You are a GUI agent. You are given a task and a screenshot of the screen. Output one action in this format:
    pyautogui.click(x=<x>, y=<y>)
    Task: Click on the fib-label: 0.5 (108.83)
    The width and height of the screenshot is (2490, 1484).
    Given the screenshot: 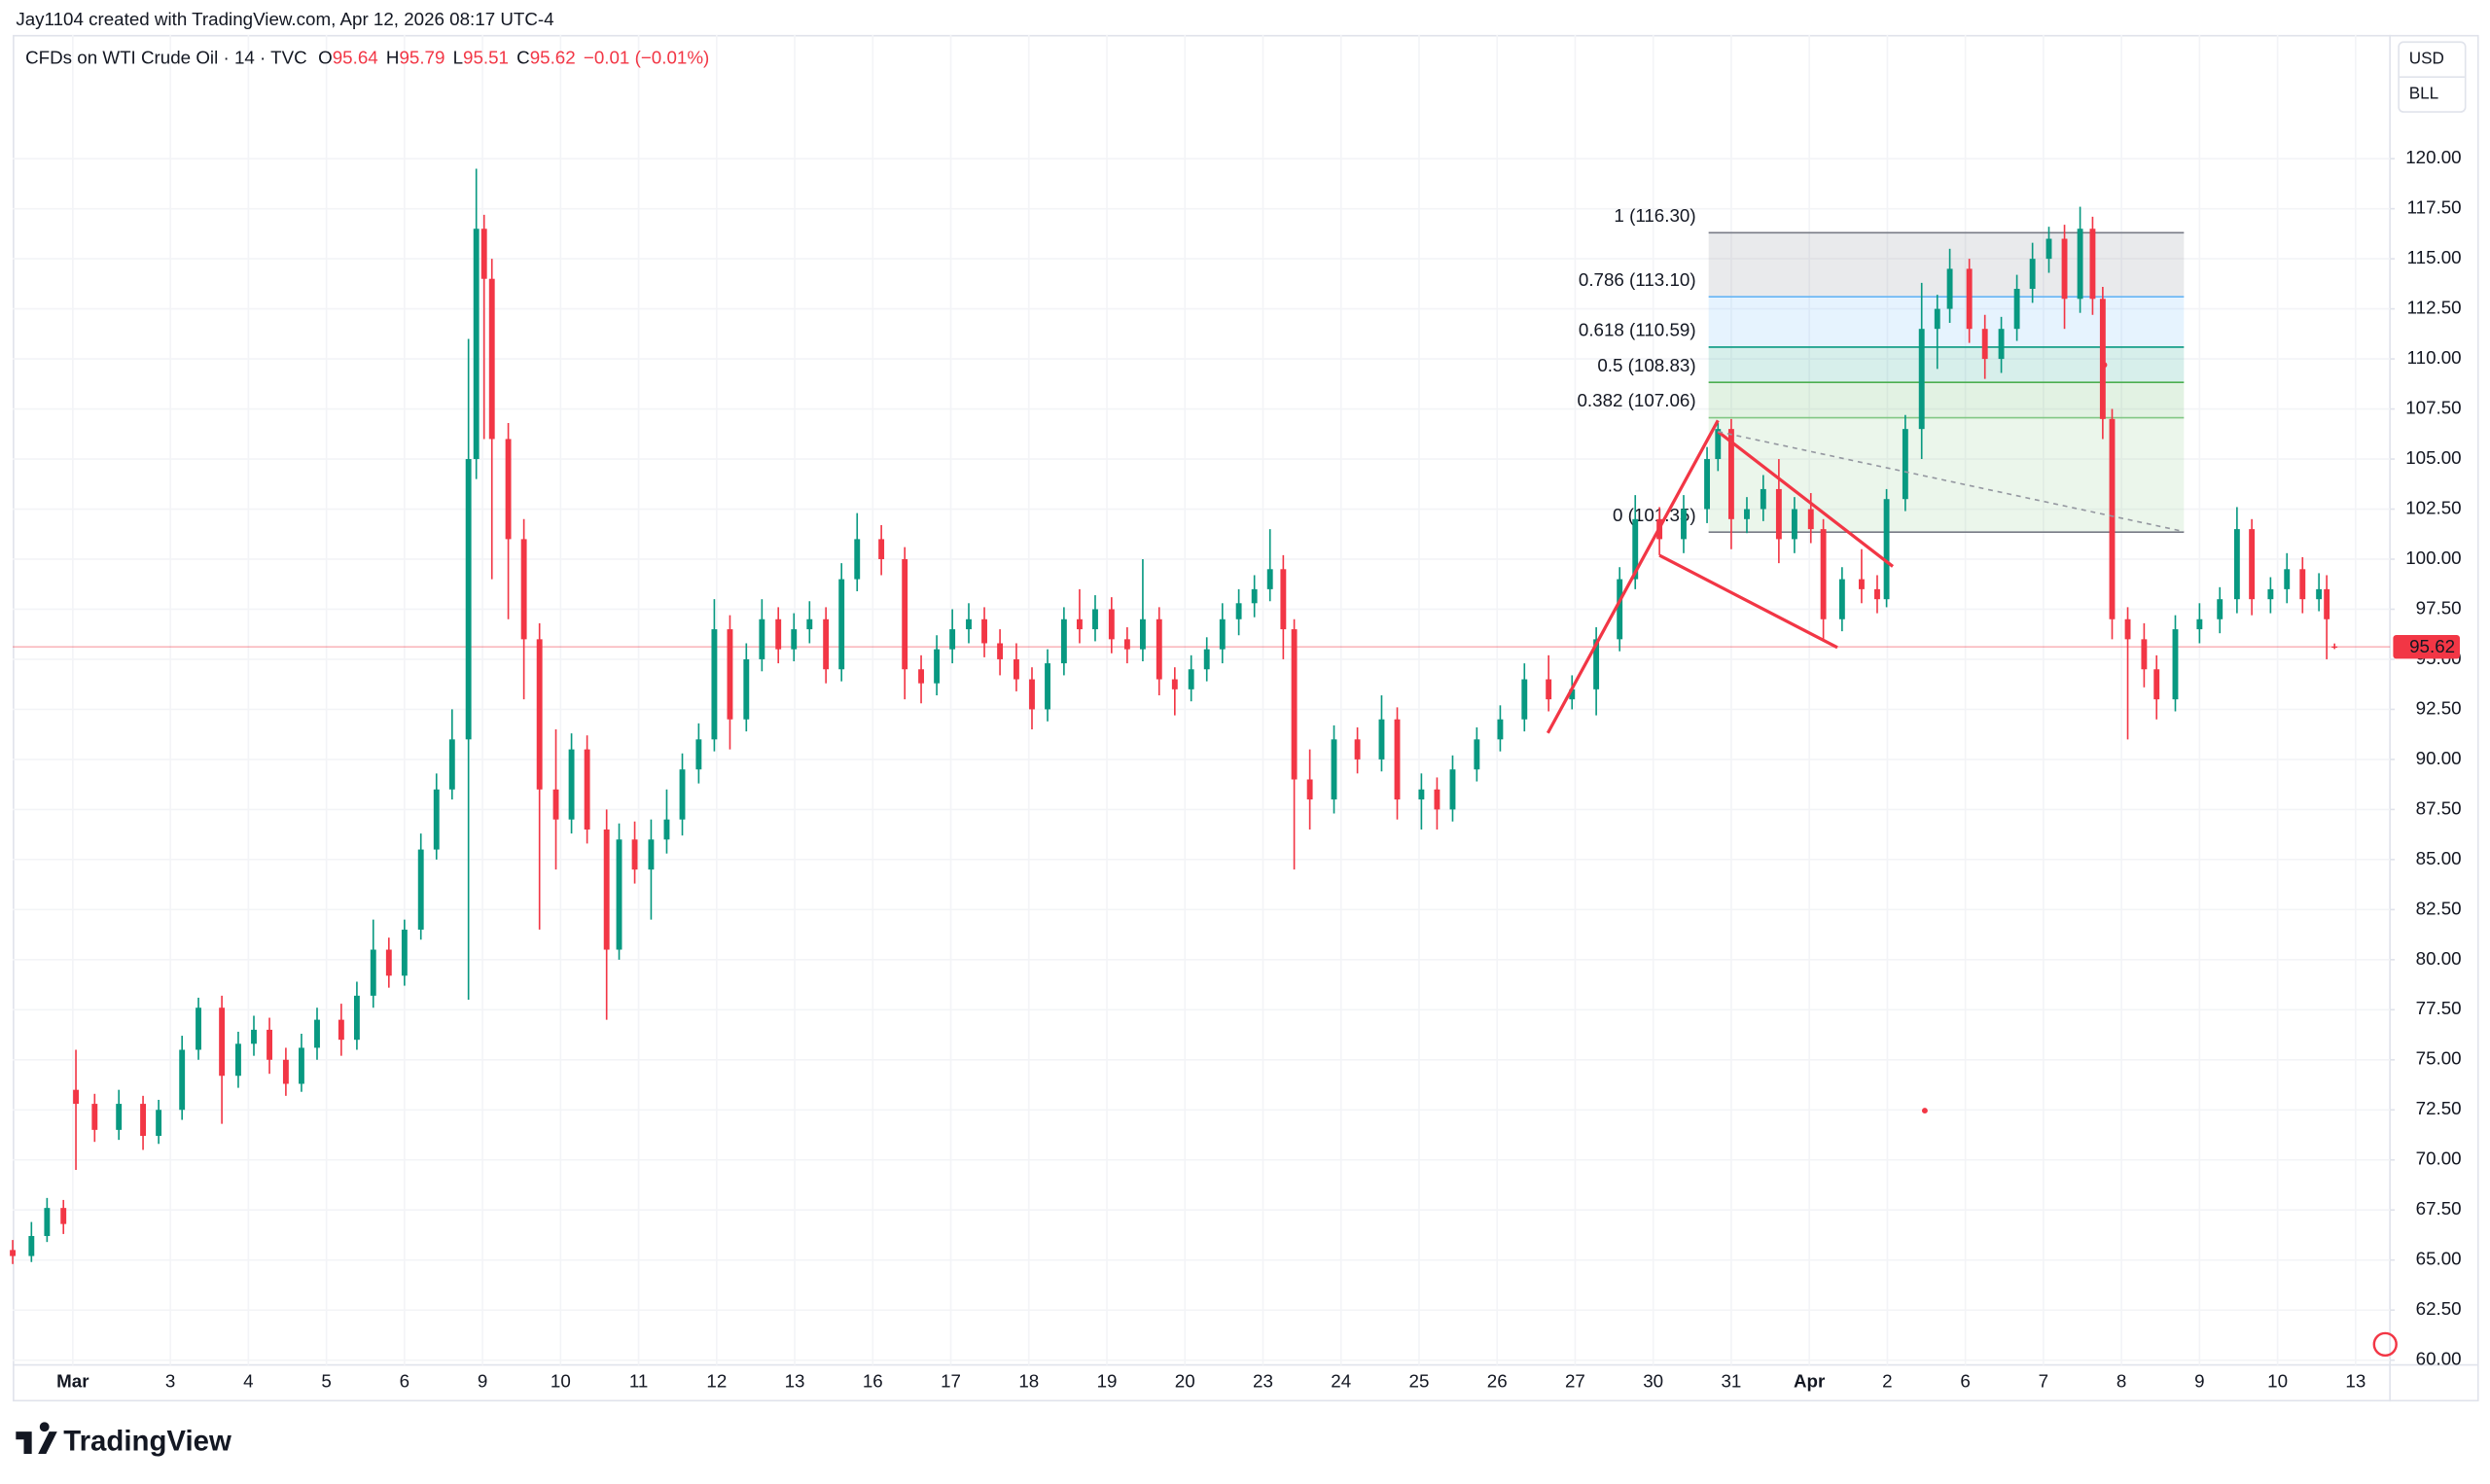 What is the action you would take?
    pyautogui.click(x=1646, y=365)
    